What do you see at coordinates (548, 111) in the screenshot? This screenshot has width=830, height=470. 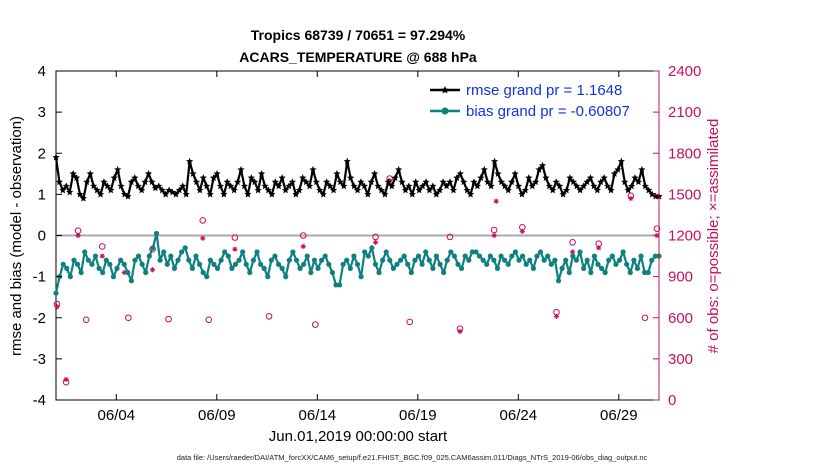 I see `legend-label-bias: bias grand pr = -0.60807` at bounding box center [548, 111].